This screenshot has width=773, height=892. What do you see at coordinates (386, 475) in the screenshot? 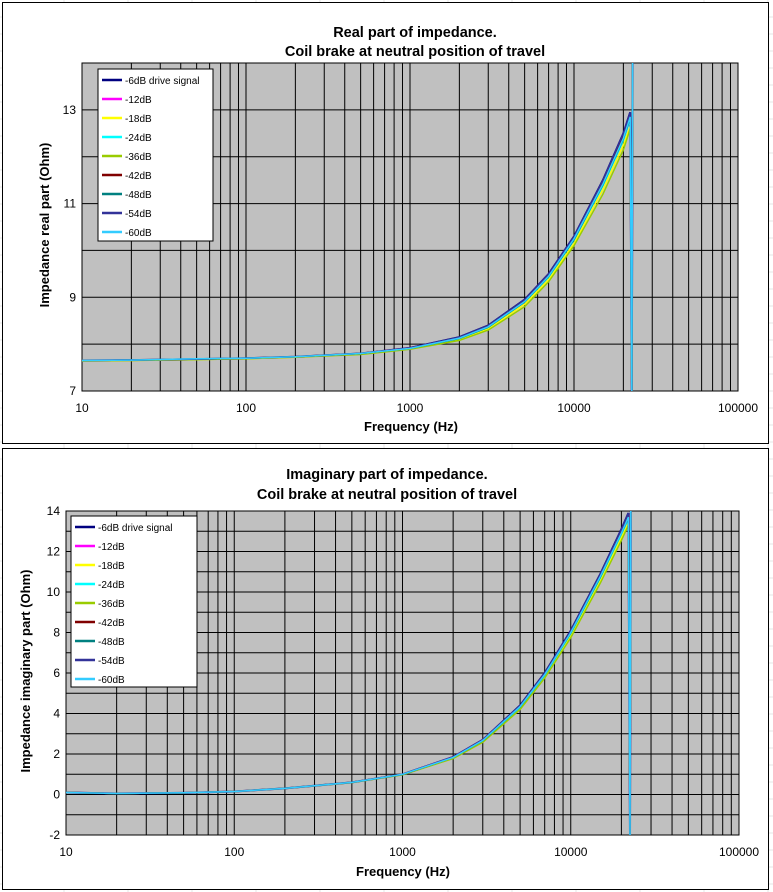
I see `chart-title-line1: Imaginary part of impedance.` at bounding box center [386, 475].